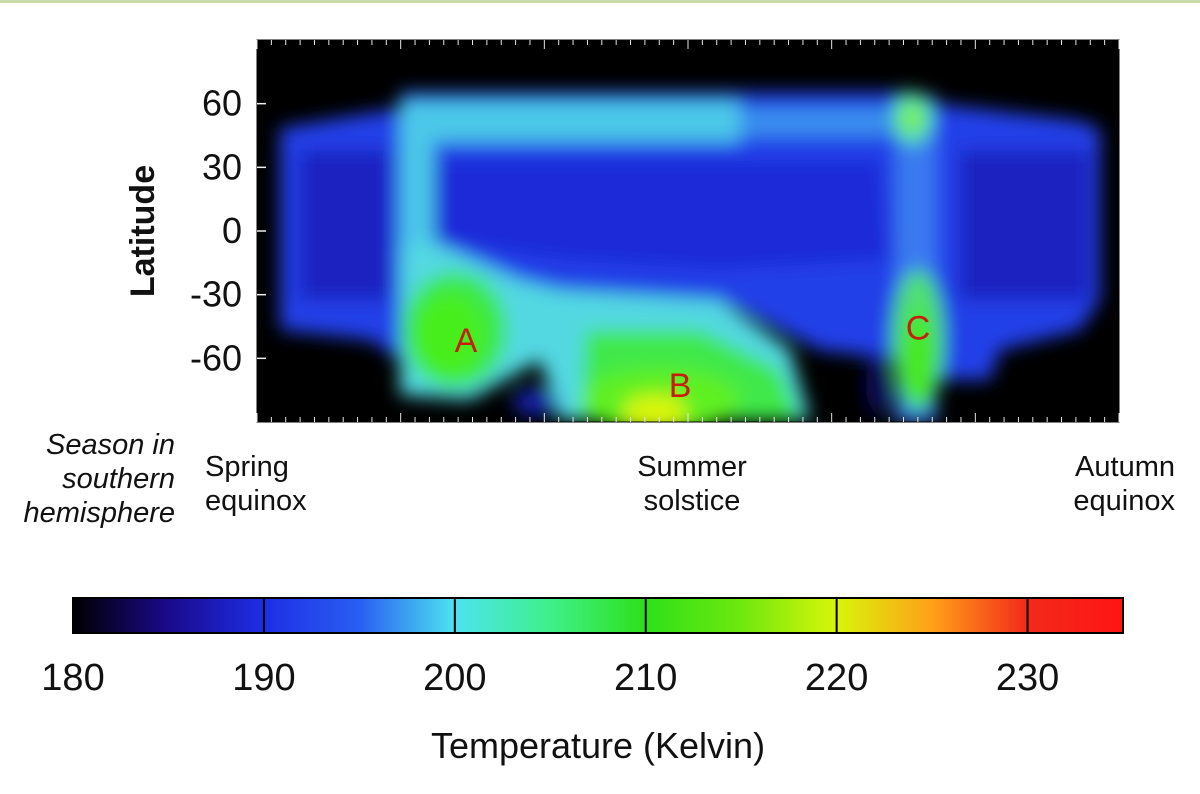 Image resolution: width=1200 pixels, height=794 pixels. I want to click on season-autumn: Autumn equinox, so click(1124, 484).